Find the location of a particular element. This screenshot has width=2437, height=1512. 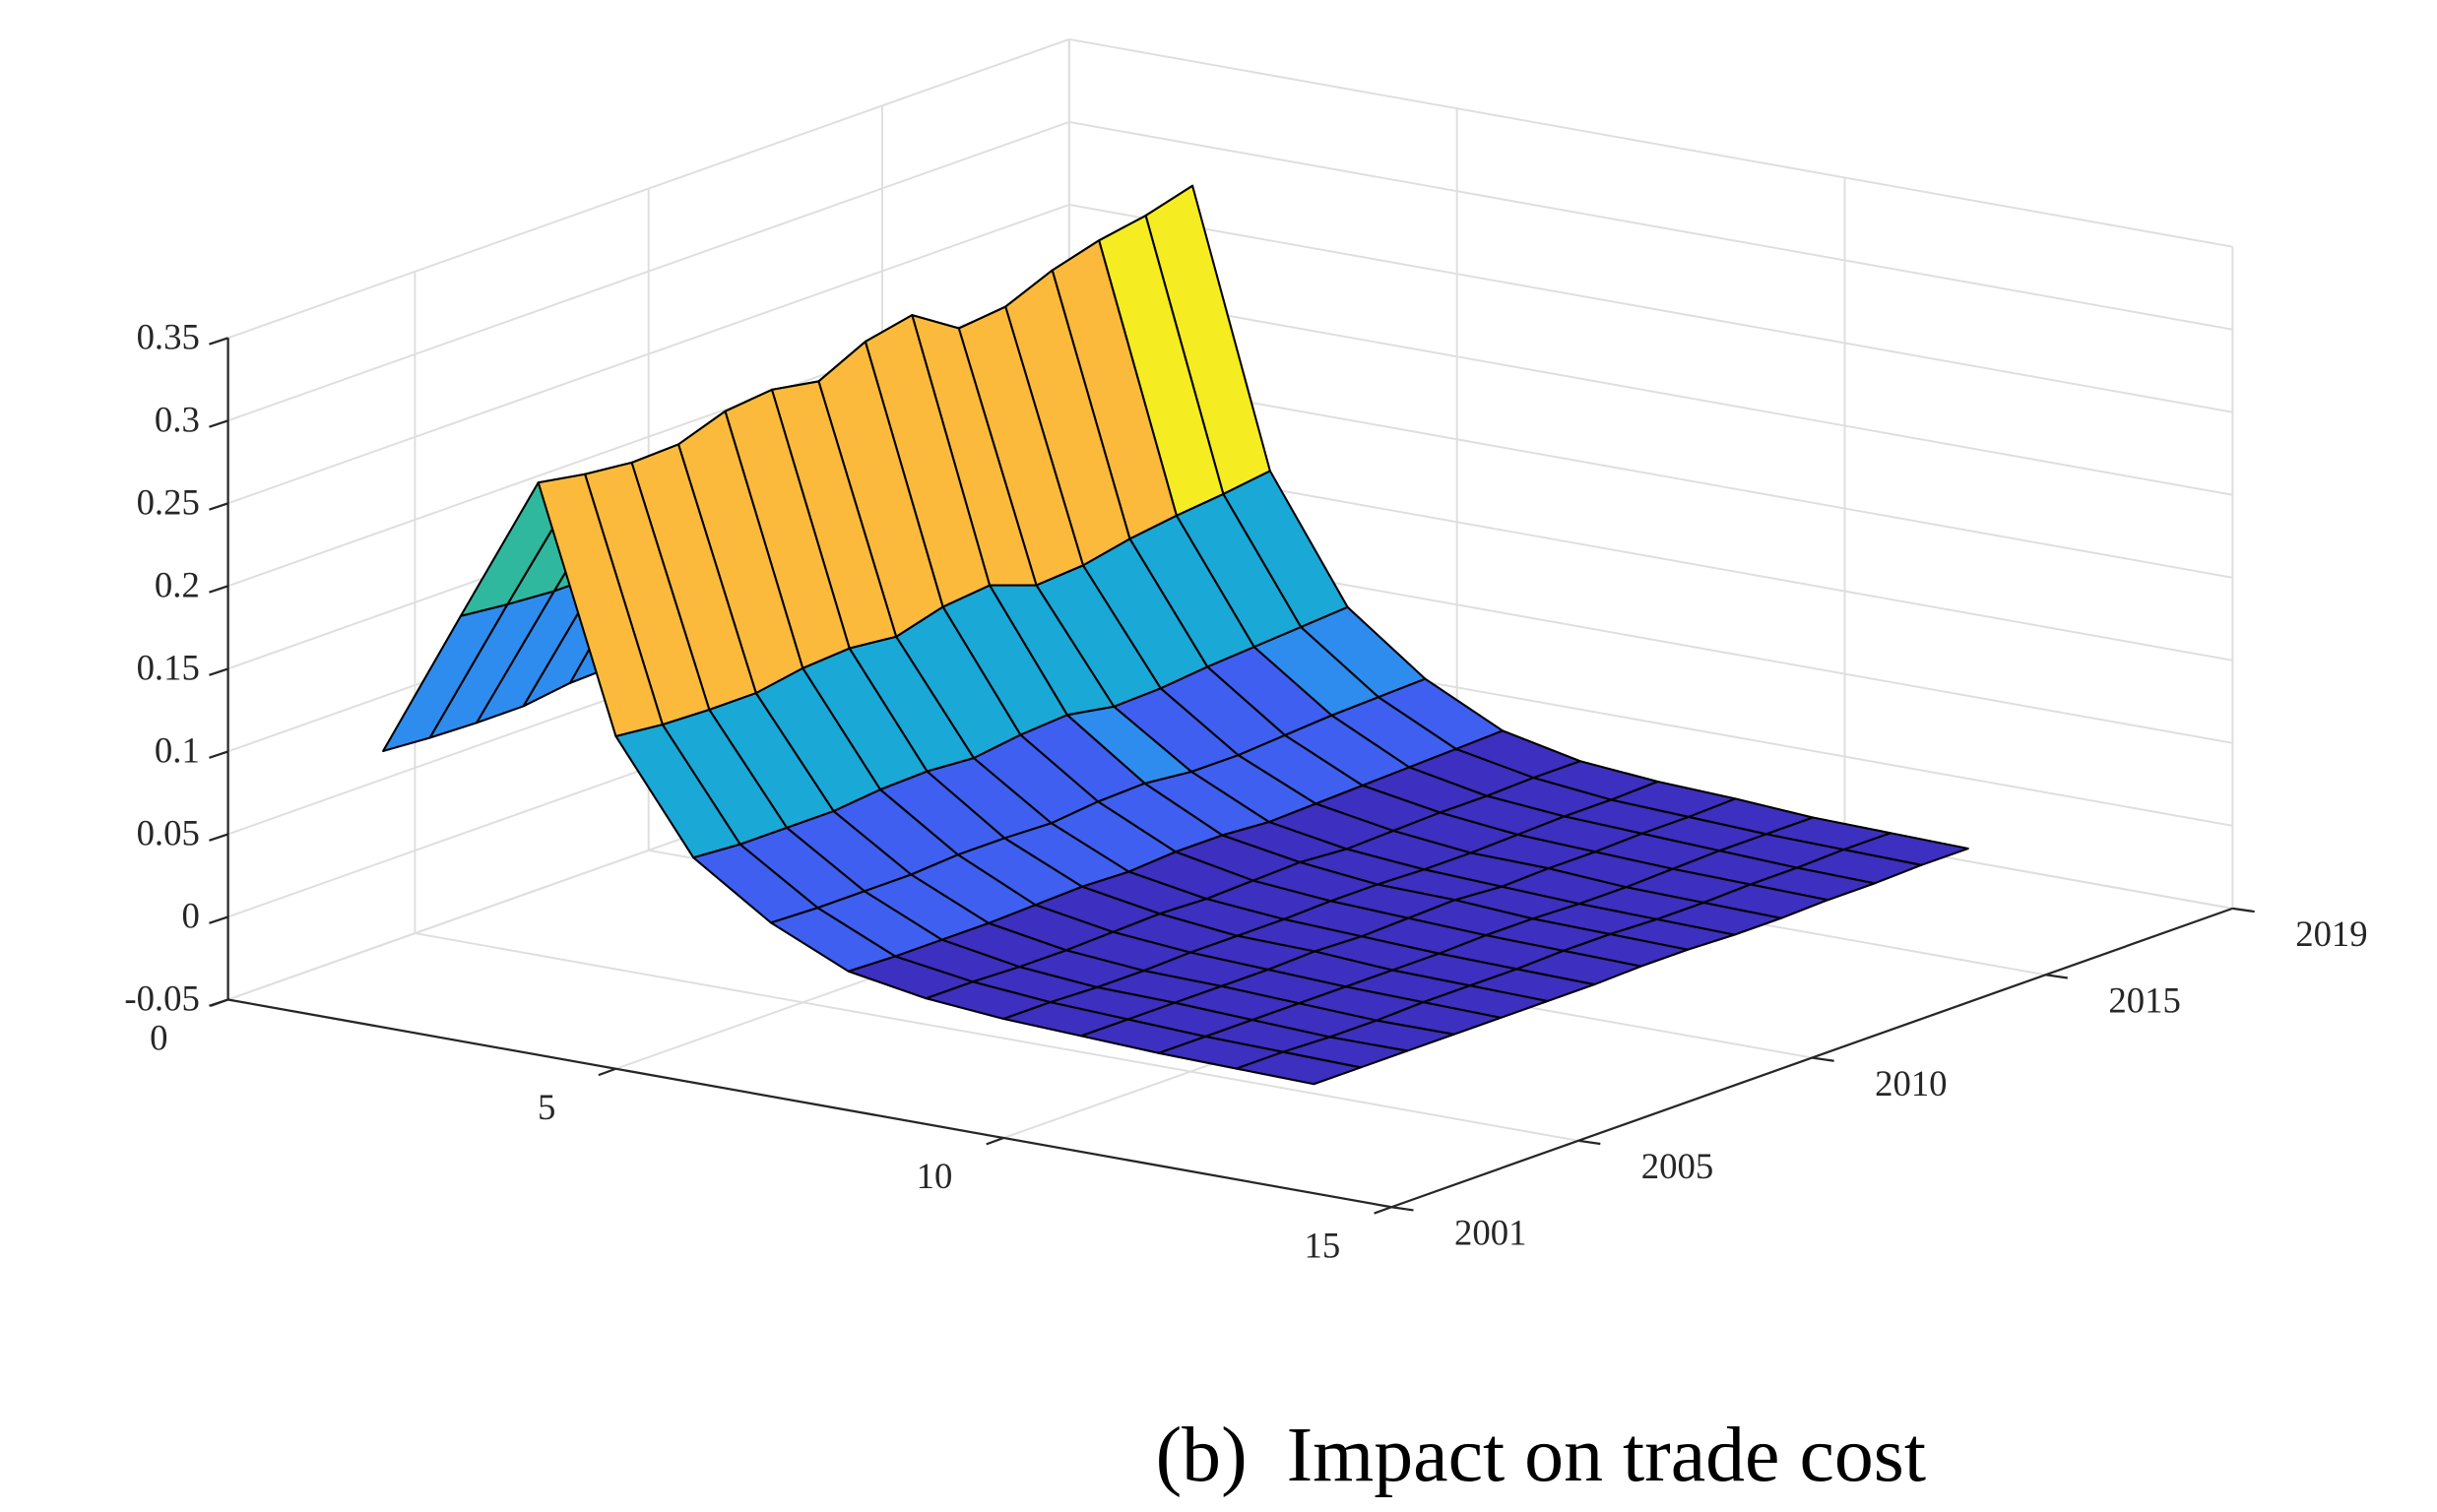

y-tick-label: 2001 is located at coordinates (1490, 1233).